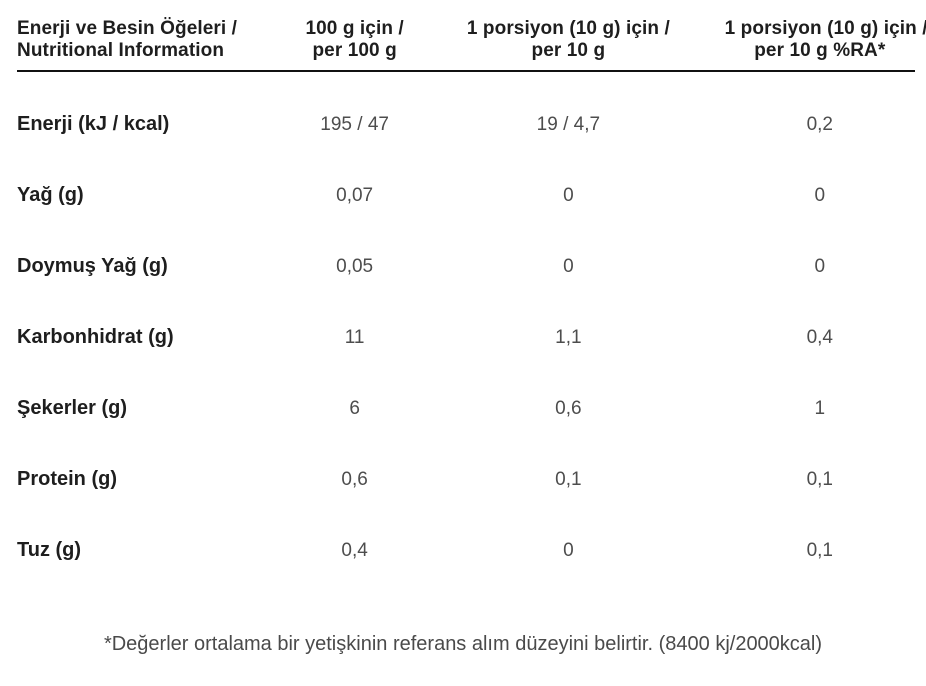 The width and height of the screenshot is (926, 686). I want to click on nutrient-label: Protein (g), so click(67, 479).